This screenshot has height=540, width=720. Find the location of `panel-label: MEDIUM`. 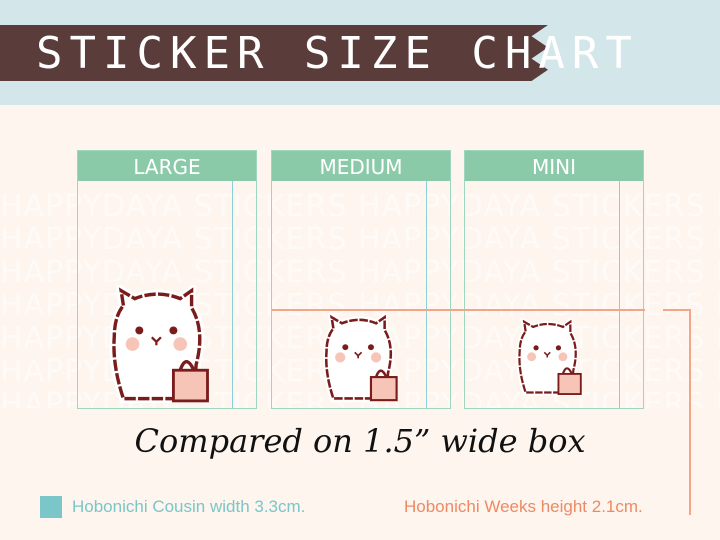

panel-label: MEDIUM is located at coordinates (361, 166).